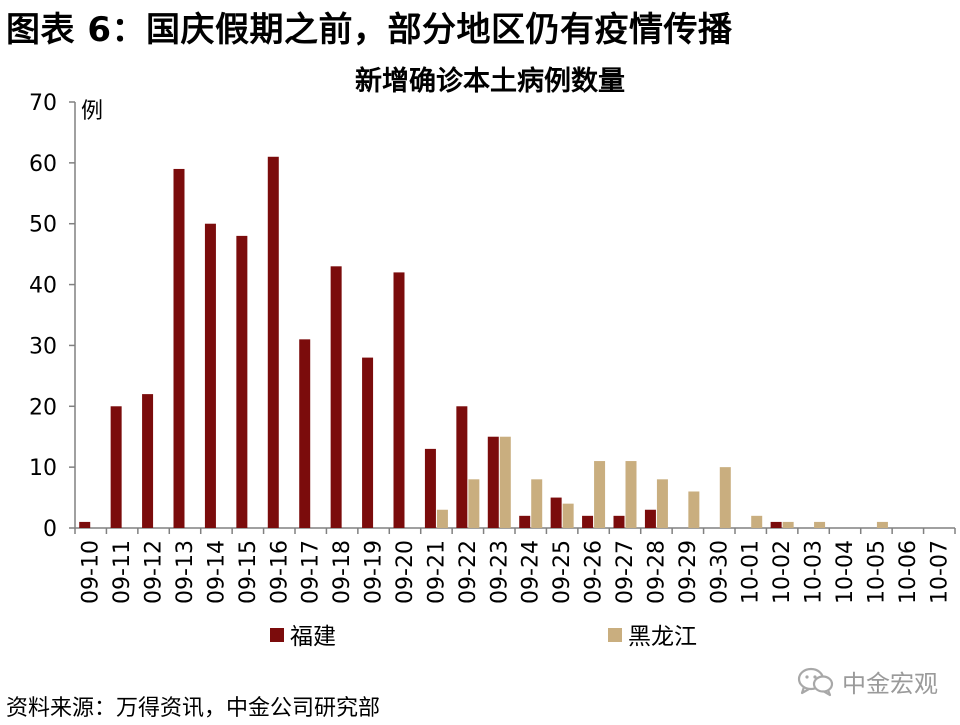 The width and height of the screenshot is (960, 725). Describe the element at coordinates (845, 572) in the screenshot. I see `x-tick-label: 10-04` at that location.